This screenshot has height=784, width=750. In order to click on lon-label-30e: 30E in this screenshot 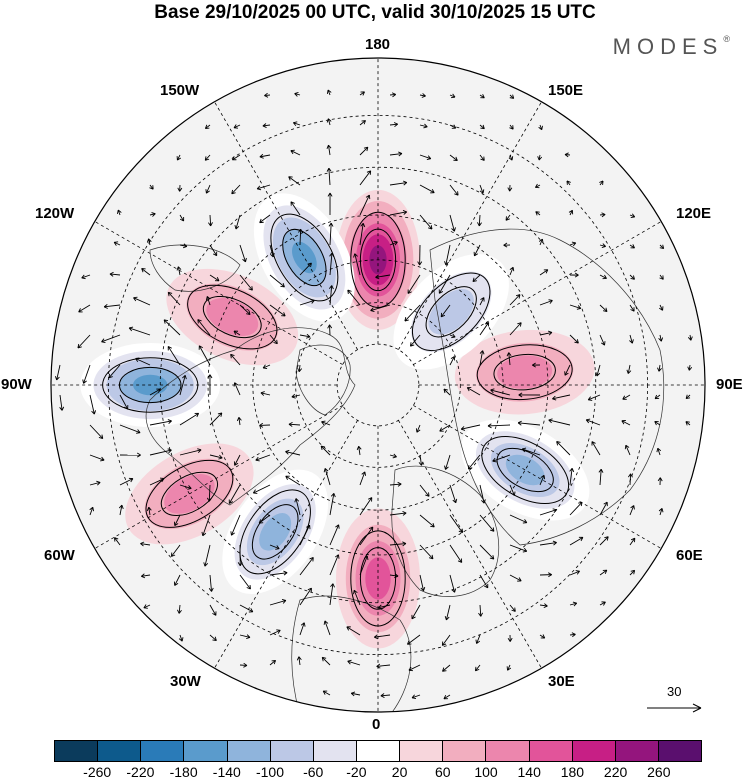, I will do `click(561, 681)`.